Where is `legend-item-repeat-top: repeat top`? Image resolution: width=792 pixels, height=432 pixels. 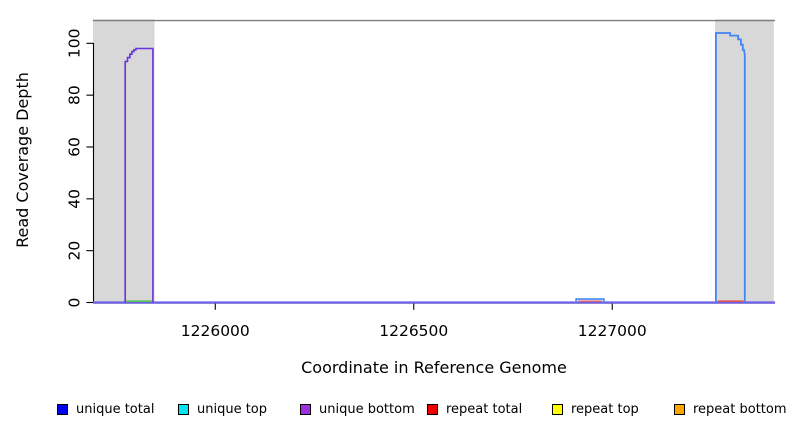
legend-item-repeat-top: repeat top is located at coordinates (595, 409).